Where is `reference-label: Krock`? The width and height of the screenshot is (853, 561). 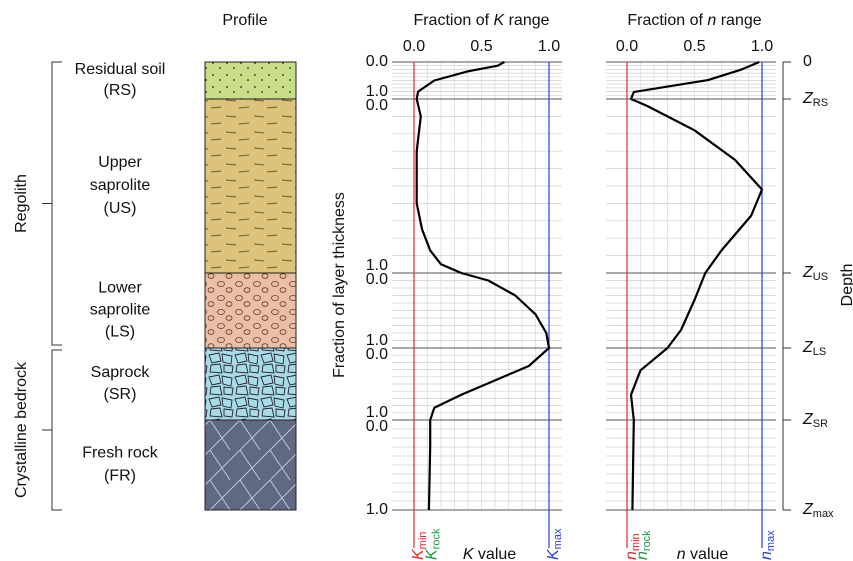
reference-label: Krock is located at coordinates (433, 544).